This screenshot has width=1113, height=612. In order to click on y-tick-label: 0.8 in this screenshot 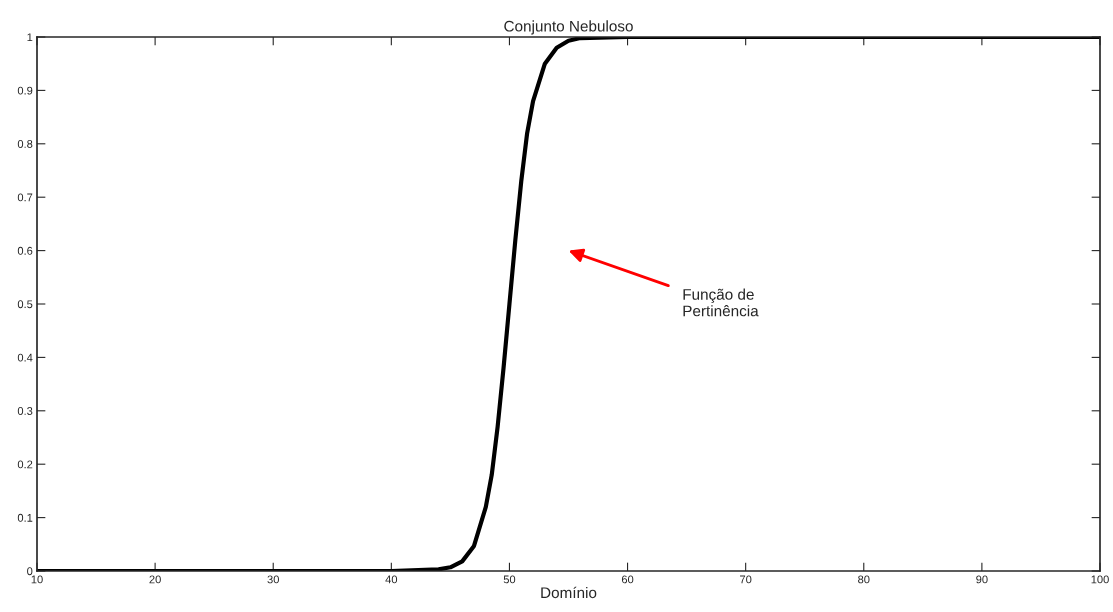, I will do `click(25, 144)`.